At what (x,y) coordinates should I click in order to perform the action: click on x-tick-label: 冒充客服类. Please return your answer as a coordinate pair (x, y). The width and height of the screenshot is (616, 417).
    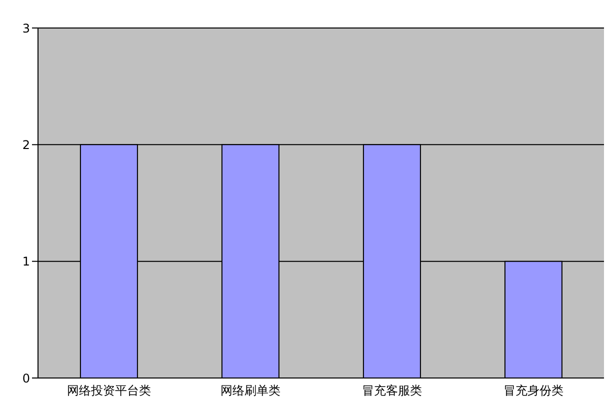
    Looking at the image, I should click on (392, 391).